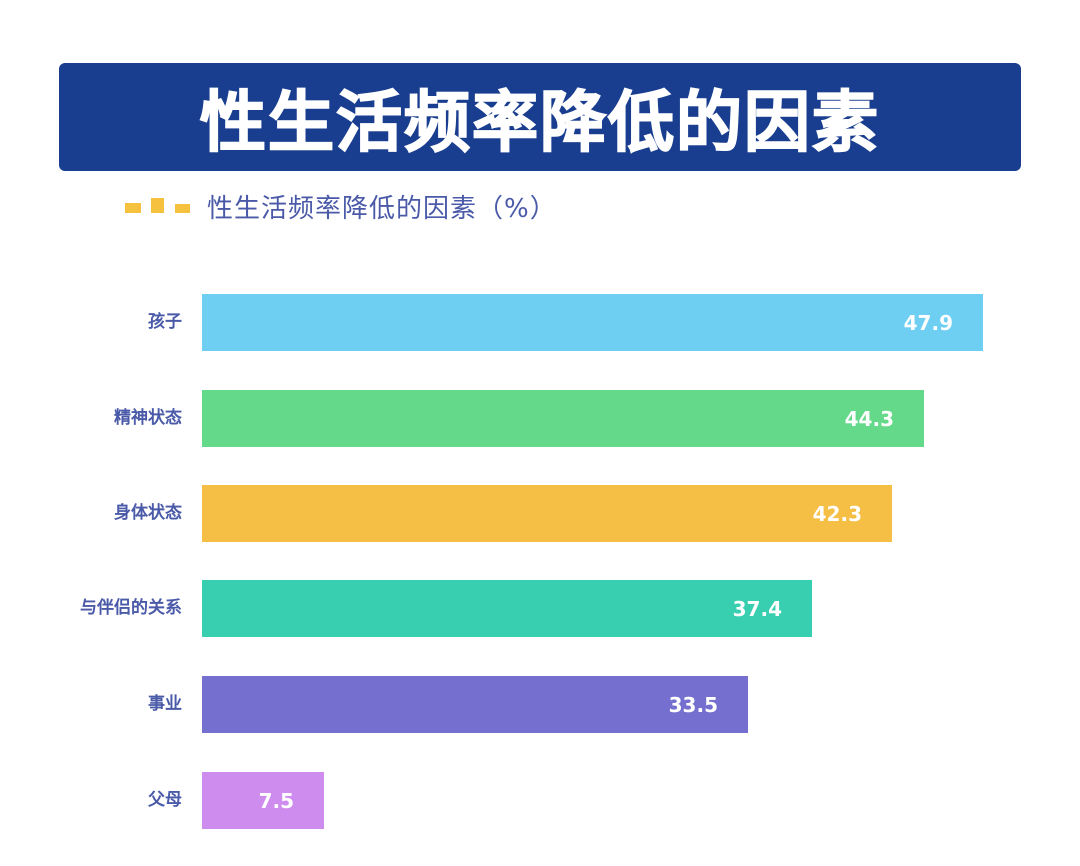  I want to click on bar-value-label: 37.4, so click(757, 608).